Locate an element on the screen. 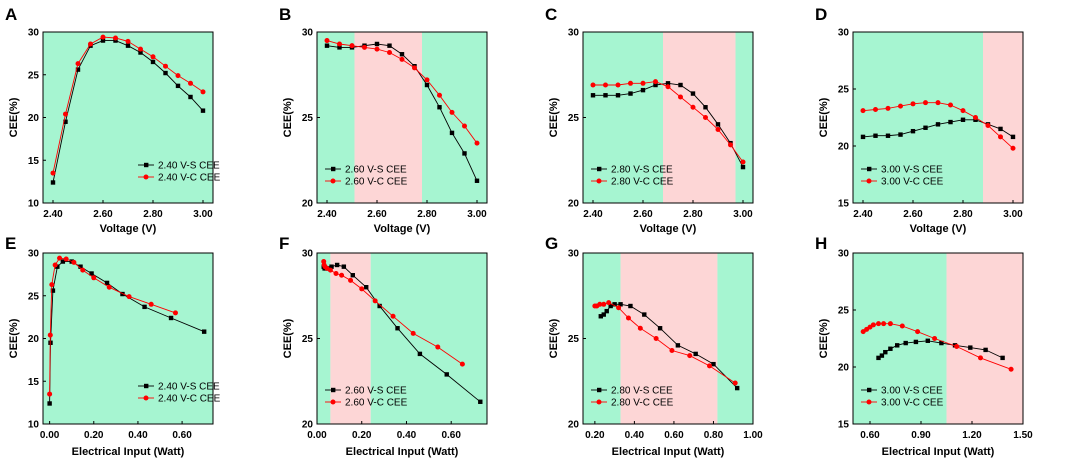 Image resolution: width=1072 pixels, height=462 pixels. legend-label: 2.80 V-S CEE is located at coordinates (642, 170).